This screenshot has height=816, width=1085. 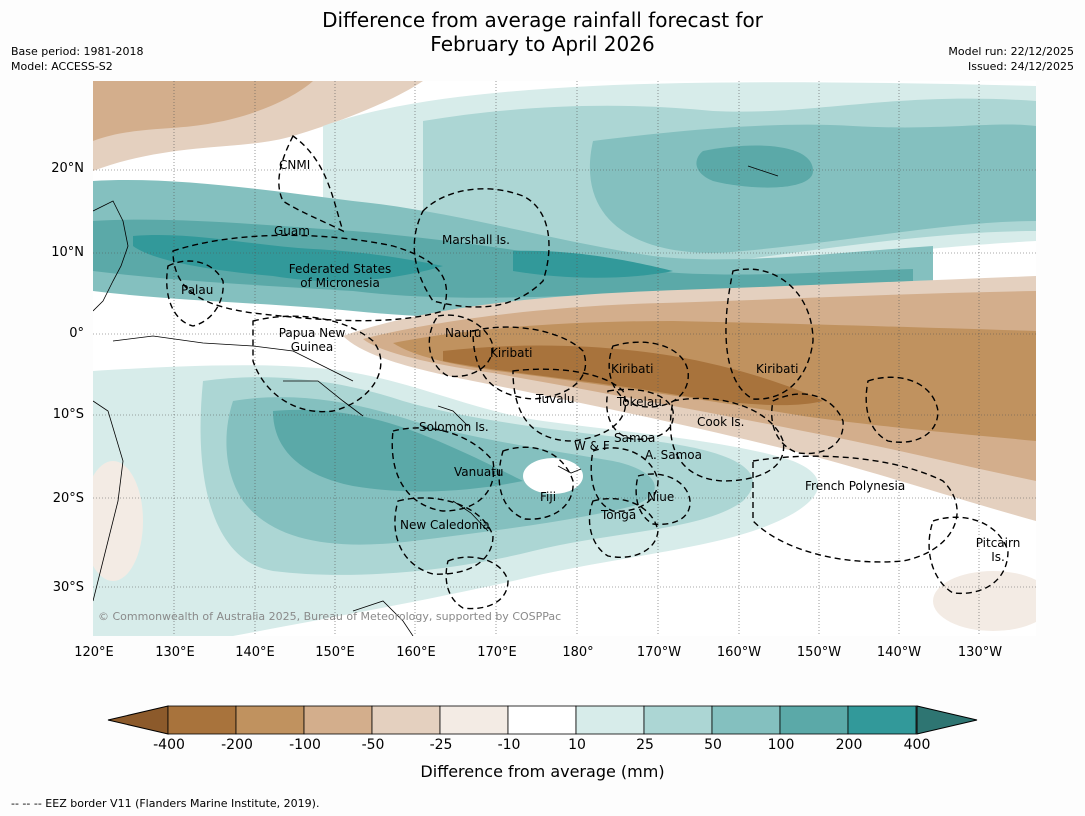 I want to click on lon-label-150e: 150°E, so click(x=335, y=652).